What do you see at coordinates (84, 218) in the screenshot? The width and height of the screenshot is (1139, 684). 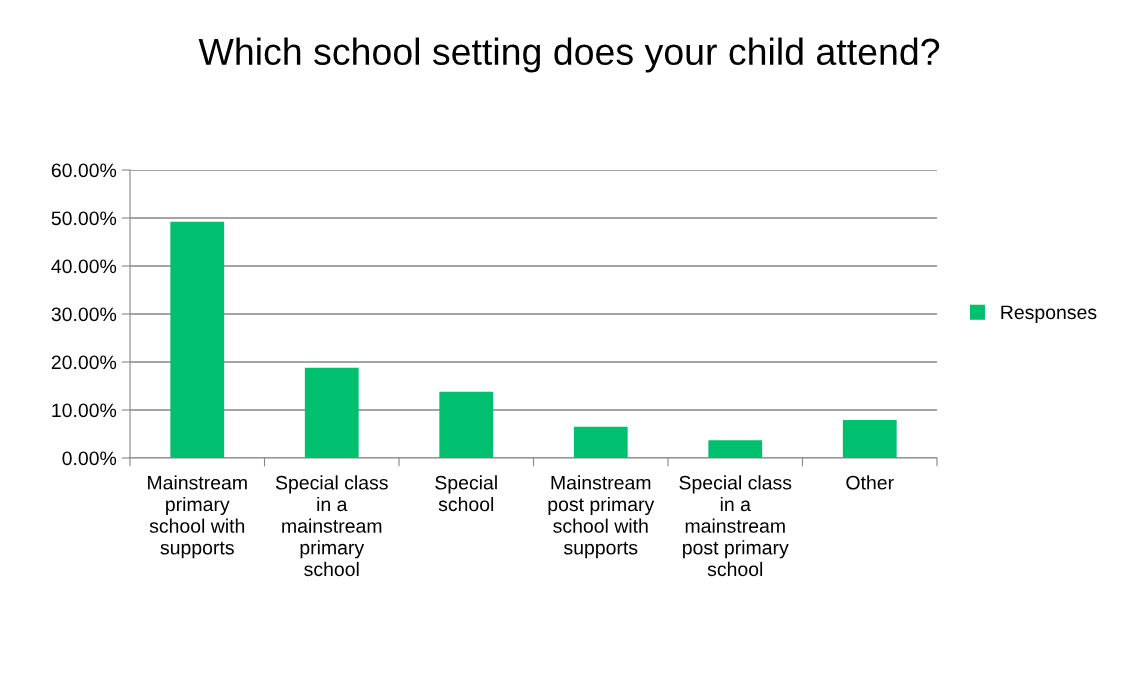 I see `y-tick-label: 50.00%` at bounding box center [84, 218].